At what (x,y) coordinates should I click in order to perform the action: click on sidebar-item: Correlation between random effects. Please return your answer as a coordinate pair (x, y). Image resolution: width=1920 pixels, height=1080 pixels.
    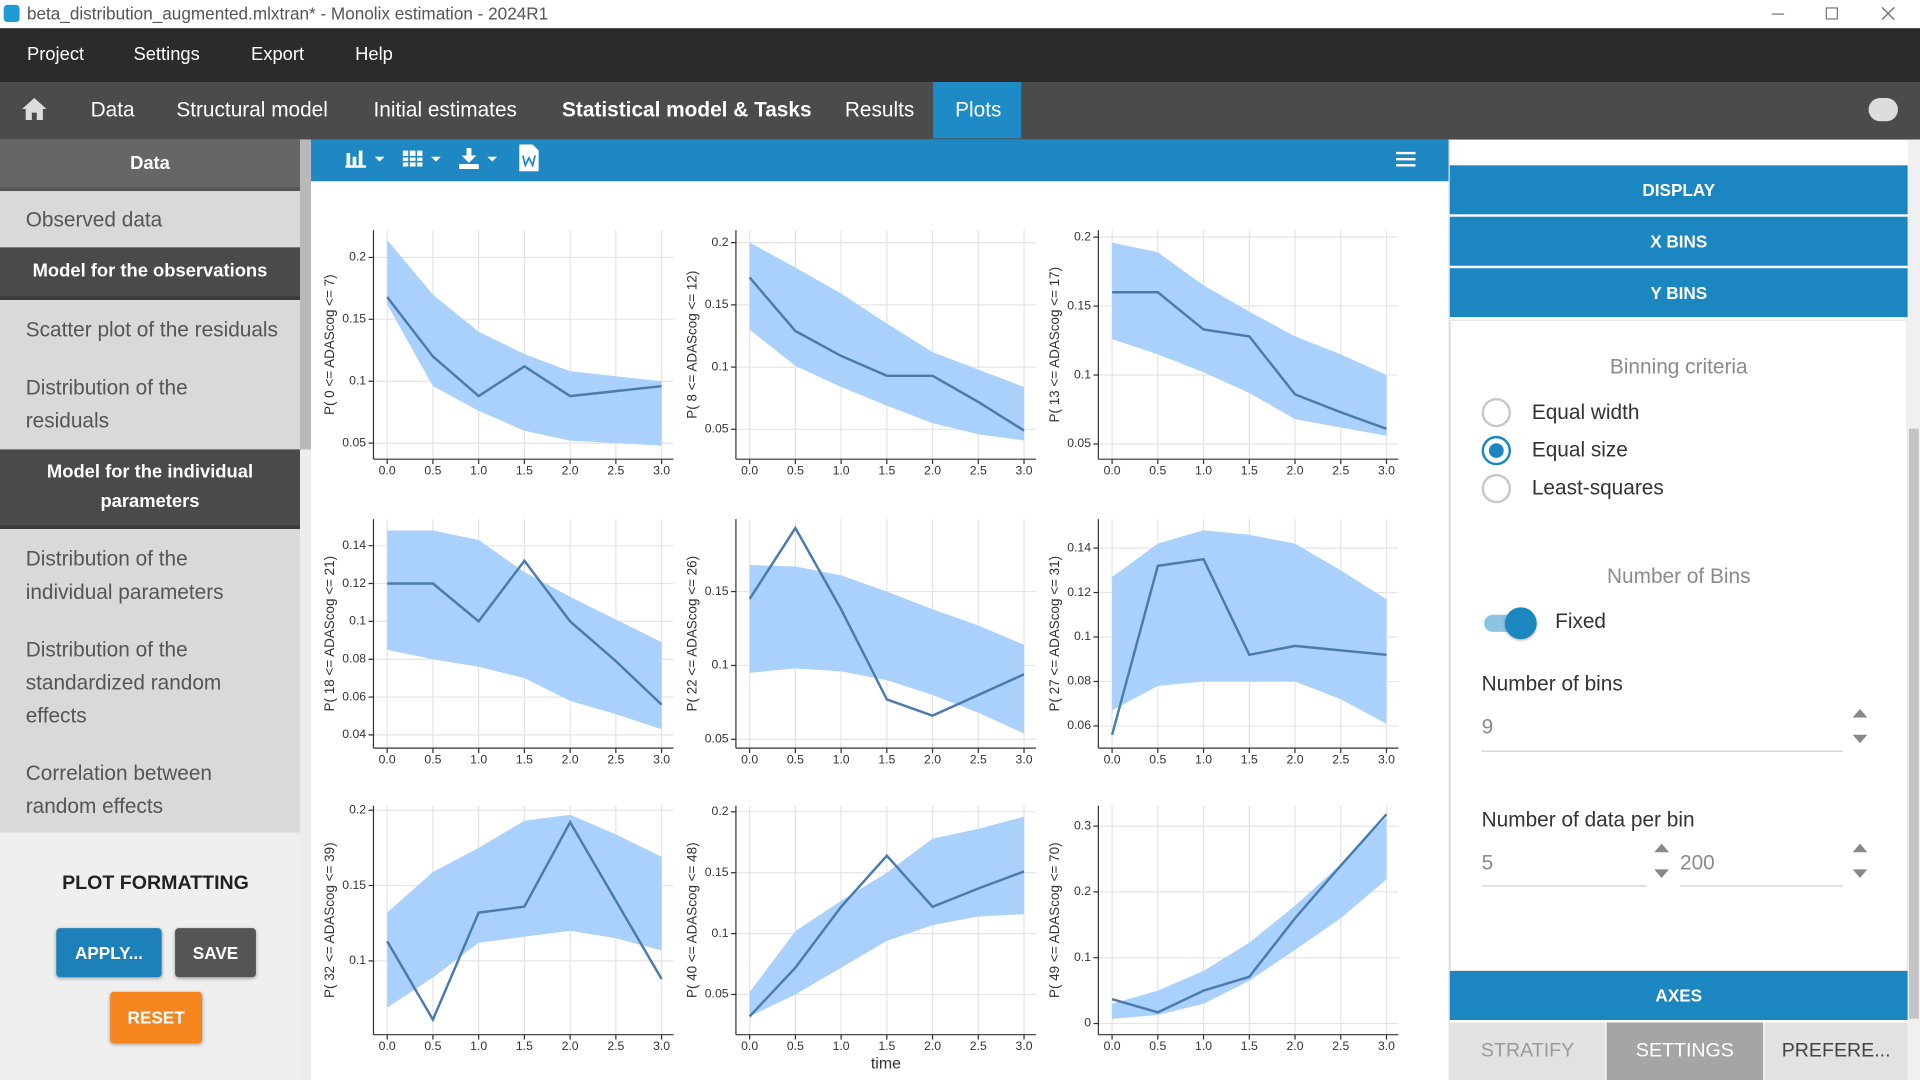
    Looking at the image, I should click on (119, 789).